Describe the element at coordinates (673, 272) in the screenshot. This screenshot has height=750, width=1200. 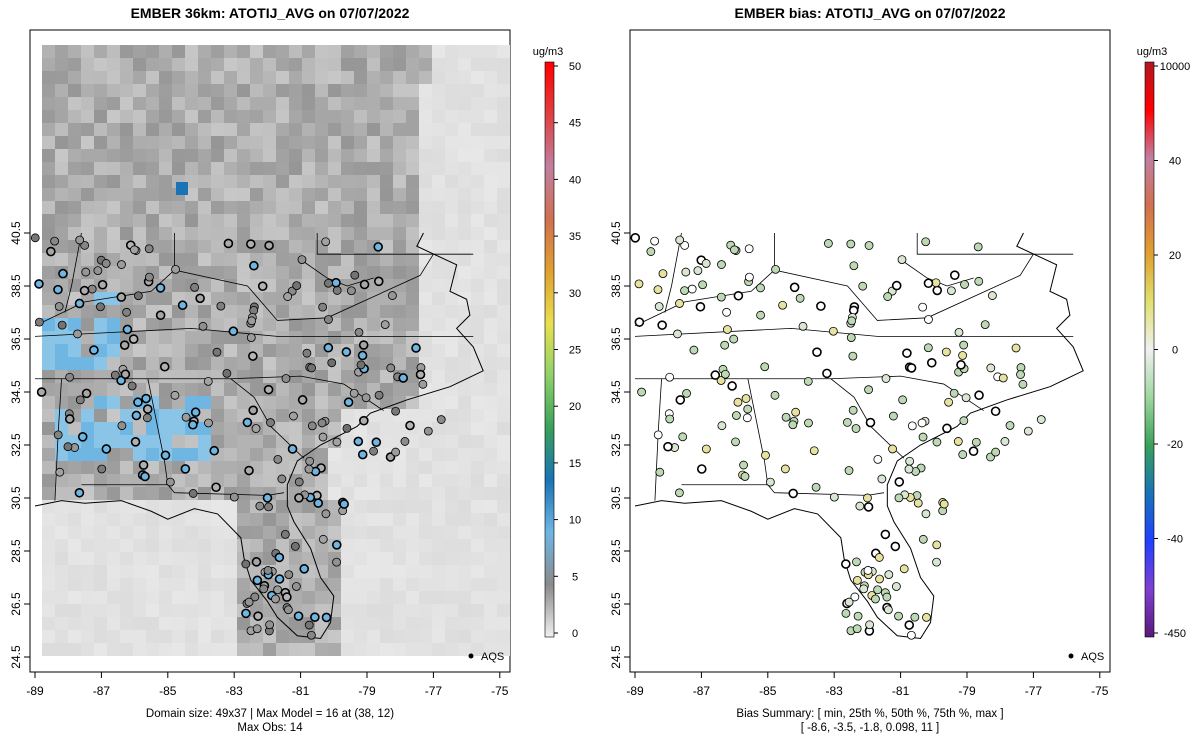
I see `state-boundary` at that location.